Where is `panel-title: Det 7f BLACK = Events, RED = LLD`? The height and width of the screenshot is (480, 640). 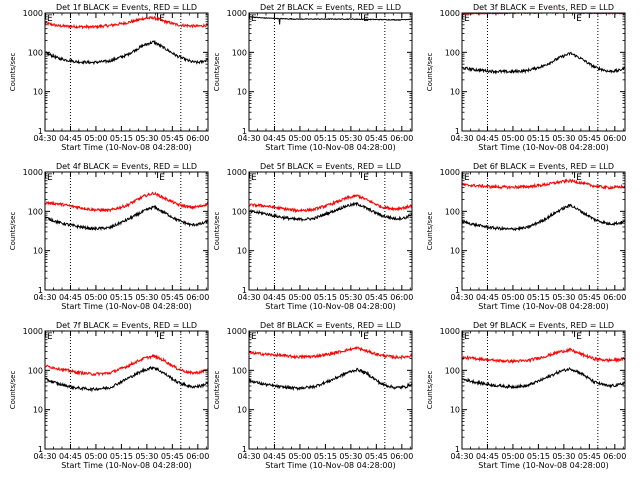 panel-title: Det 7f BLACK = Events, RED = LLD is located at coordinates (126, 325).